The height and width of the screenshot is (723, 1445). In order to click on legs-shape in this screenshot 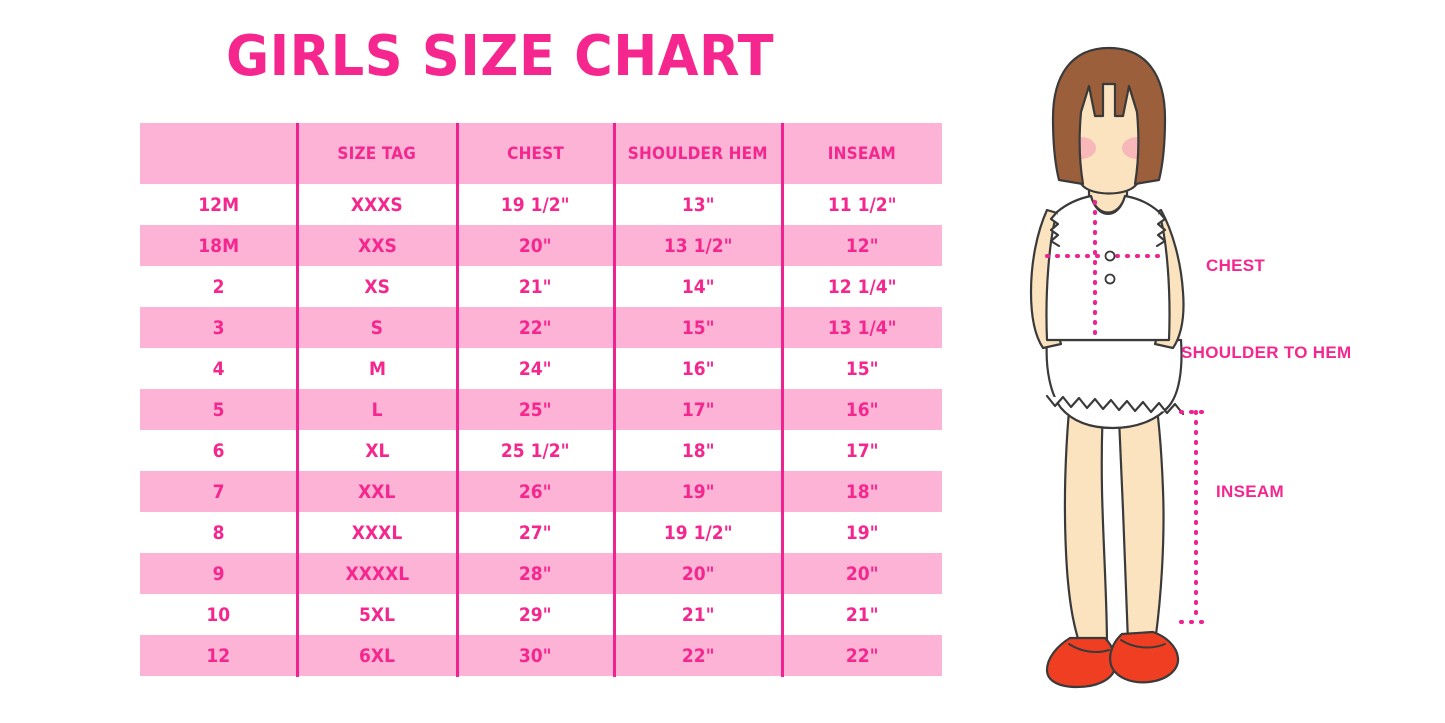, I will do `click(1114, 507)`.